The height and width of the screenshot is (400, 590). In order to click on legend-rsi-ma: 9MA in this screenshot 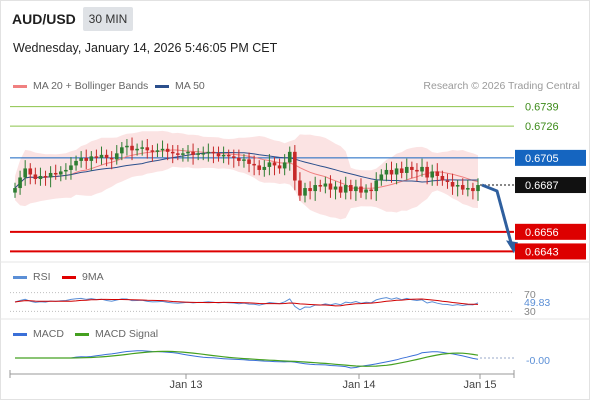, I will do `click(83, 277)`.